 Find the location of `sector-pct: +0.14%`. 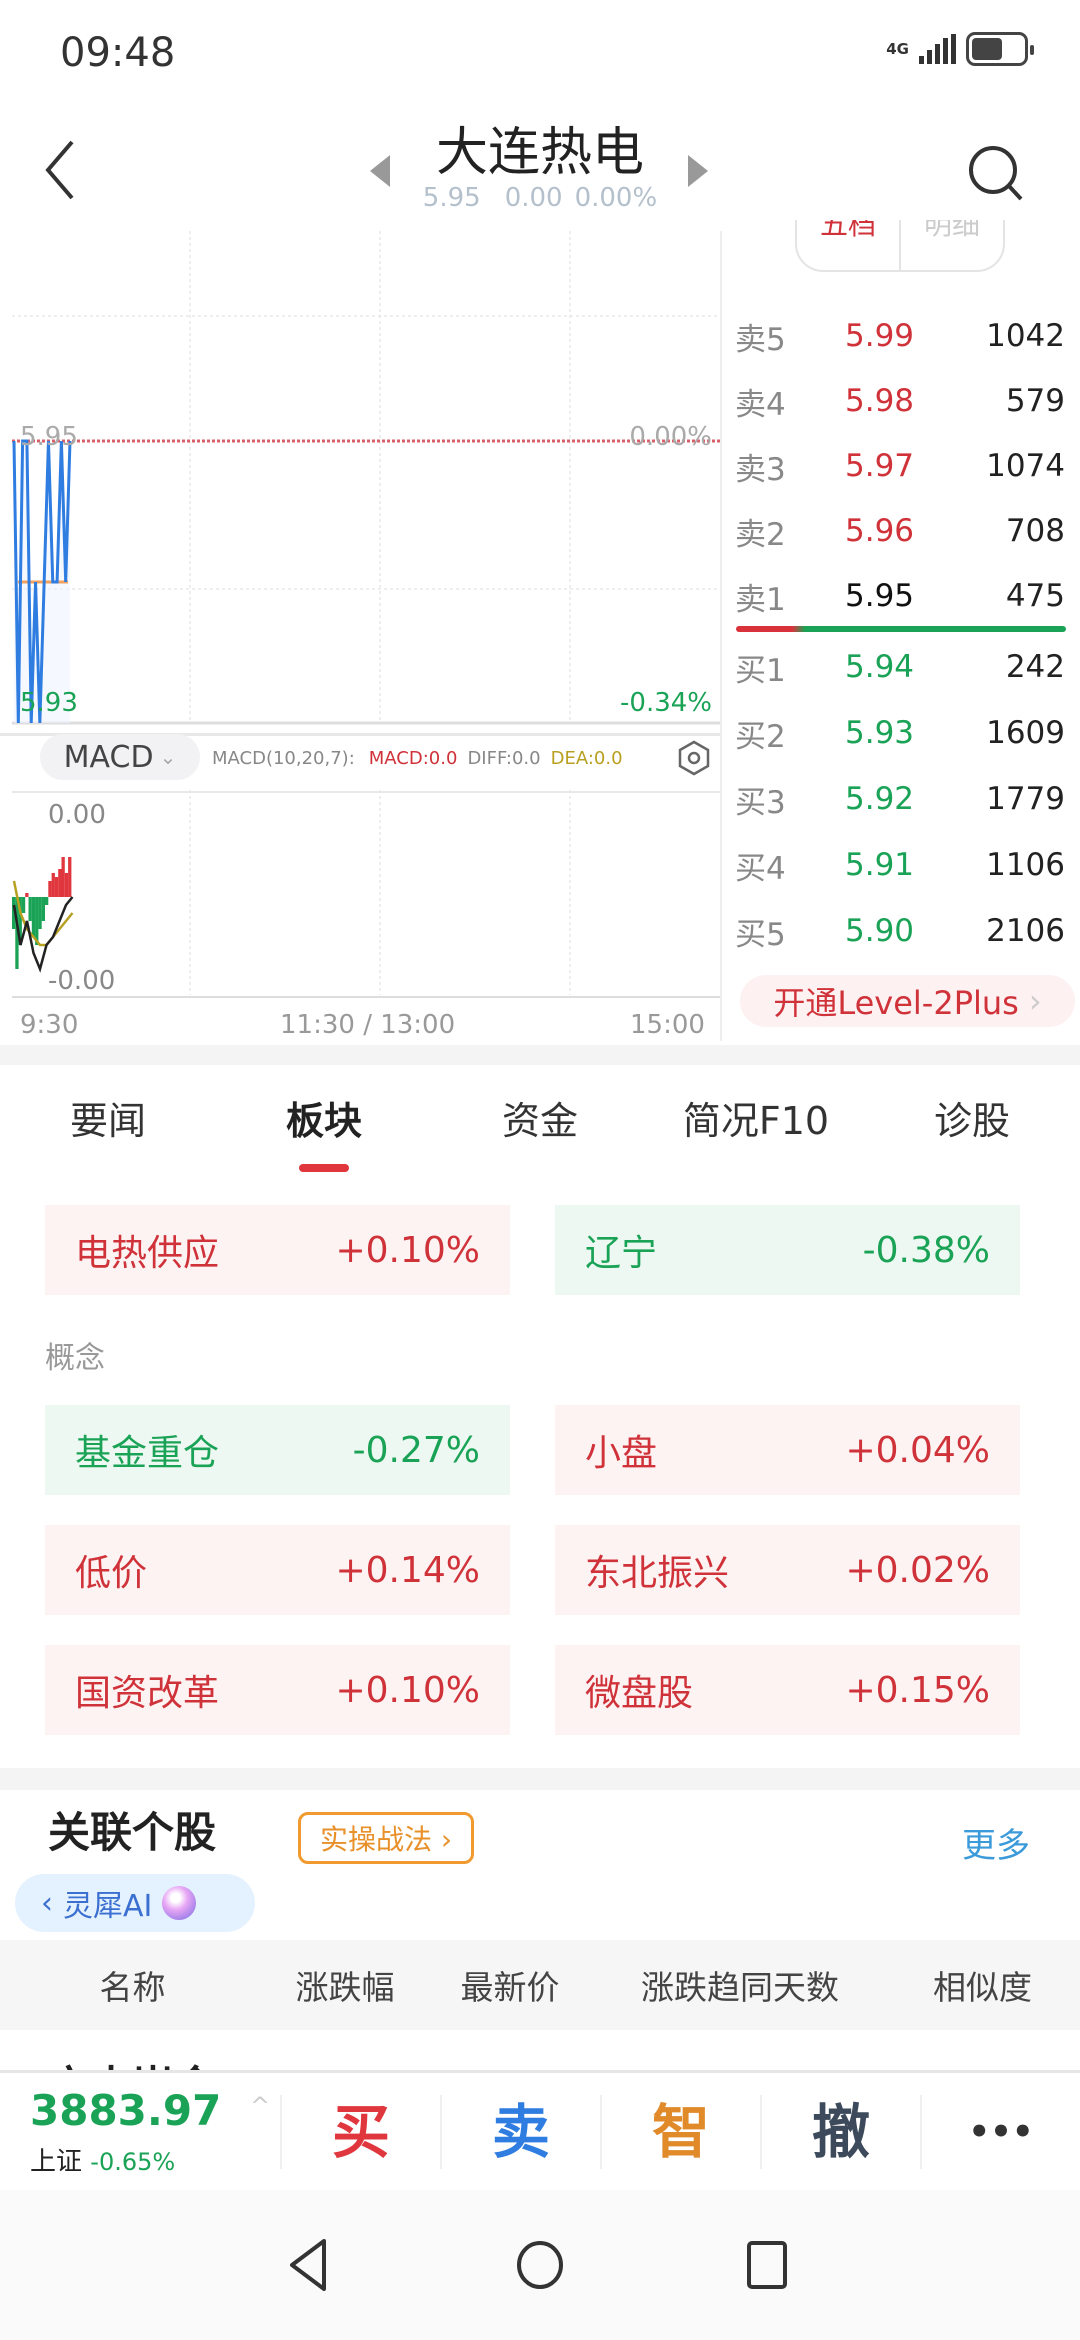

sector-pct: +0.14% is located at coordinates (407, 1570).